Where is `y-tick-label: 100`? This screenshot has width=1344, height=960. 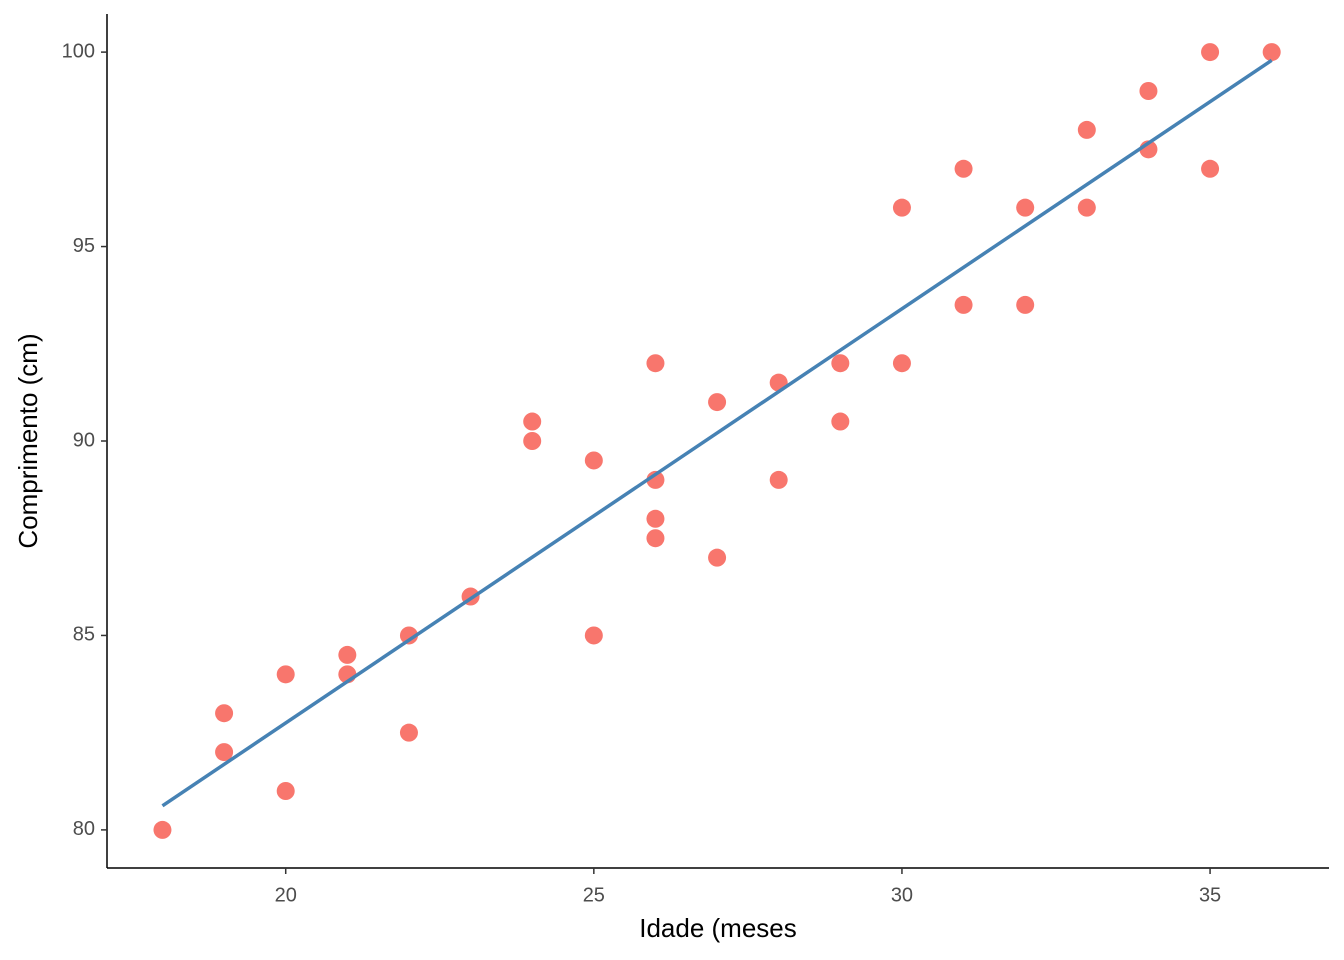 y-tick-label: 100 is located at coordinates (78, 51).